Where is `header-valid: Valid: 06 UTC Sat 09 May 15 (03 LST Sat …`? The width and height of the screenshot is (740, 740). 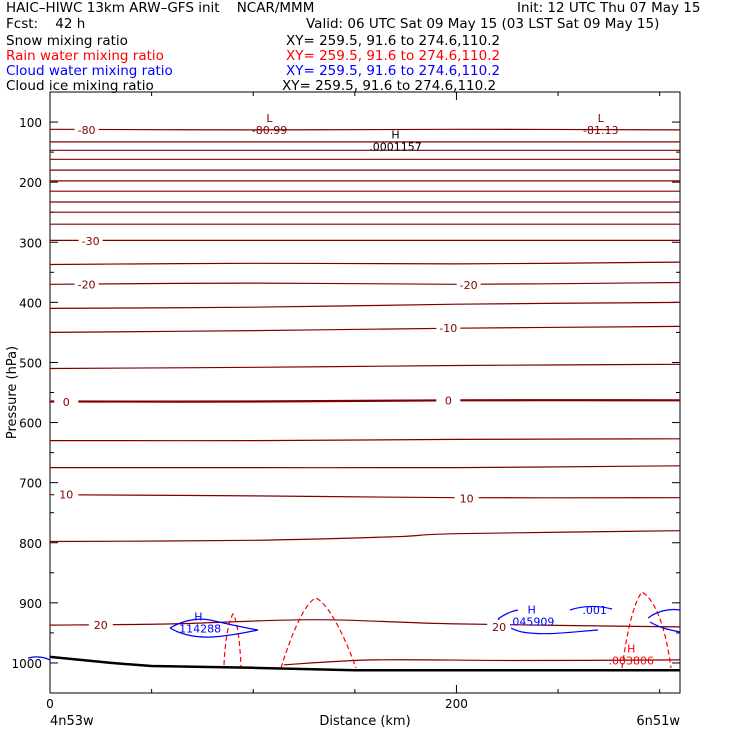
header-valid: Valid: 06 UTC Sat 09 May 15 (03 LST Sat … is located at coordinates (483, 24).